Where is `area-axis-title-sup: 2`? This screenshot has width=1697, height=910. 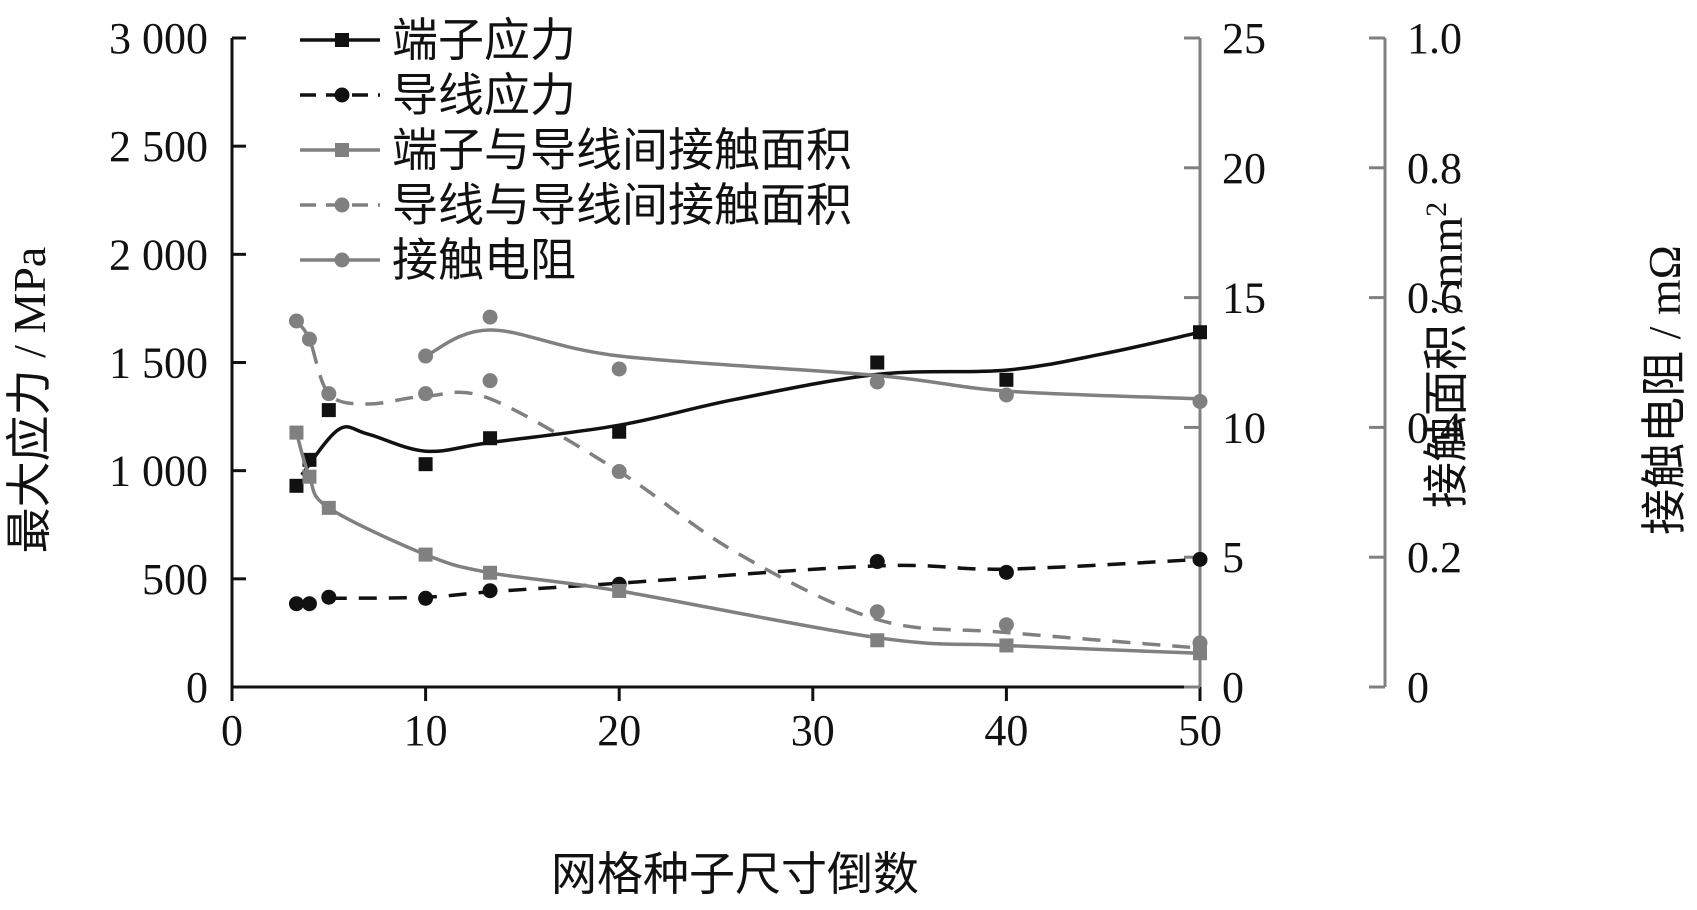
area-axis-title-sup: 2 is located at coordinates (1436, 209).